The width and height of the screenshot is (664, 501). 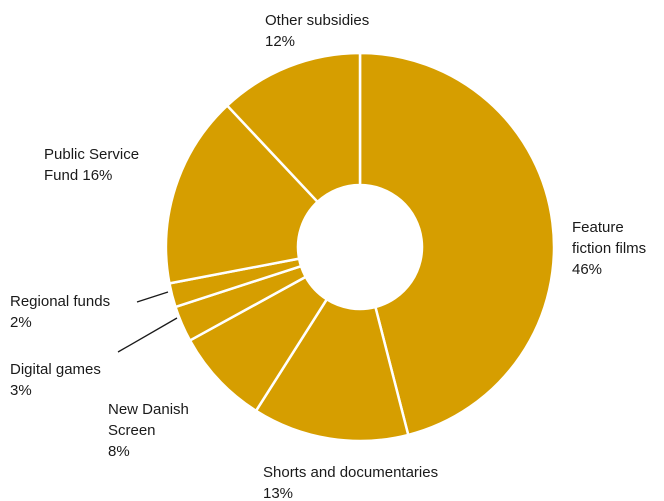 I want to click on slice-label-line: 8%, so click(x=119, y=451).